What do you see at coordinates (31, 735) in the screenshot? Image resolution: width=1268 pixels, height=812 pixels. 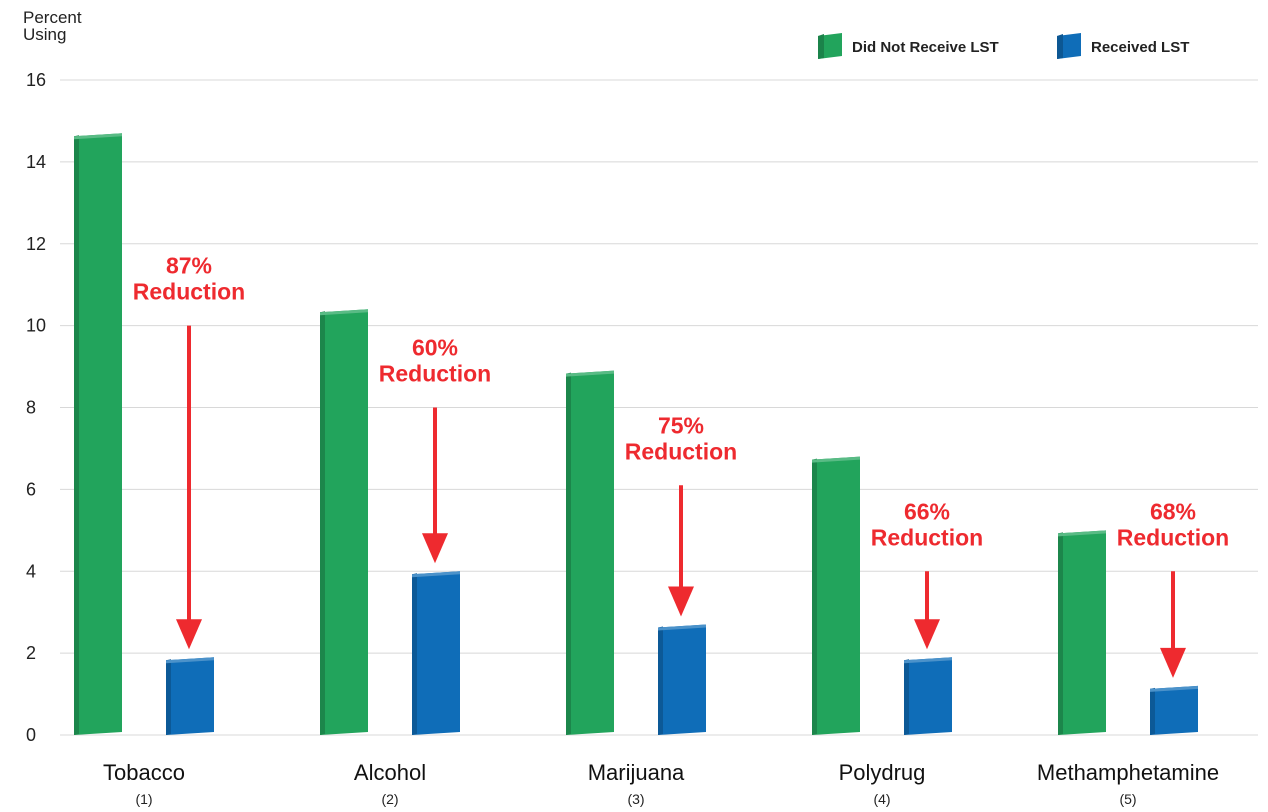 I see `y-tick-label: 0` at bounding box center [31, 735].